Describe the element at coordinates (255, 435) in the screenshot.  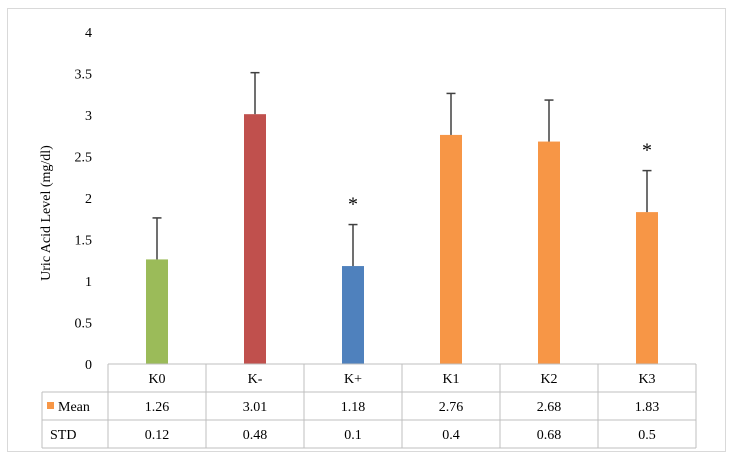
I see `table-cell: 0.48` at that location.